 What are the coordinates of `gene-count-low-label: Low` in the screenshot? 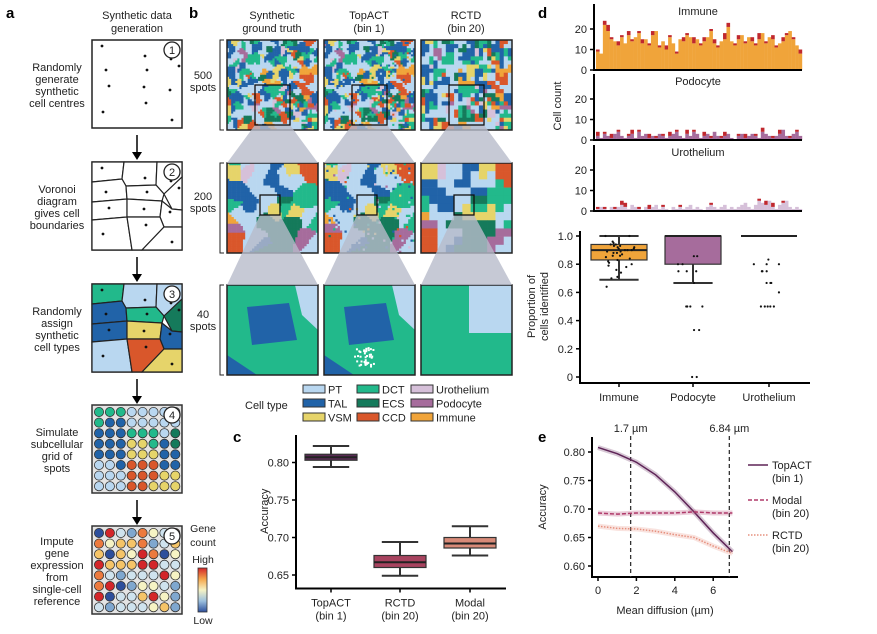 It's located at (203, 621).